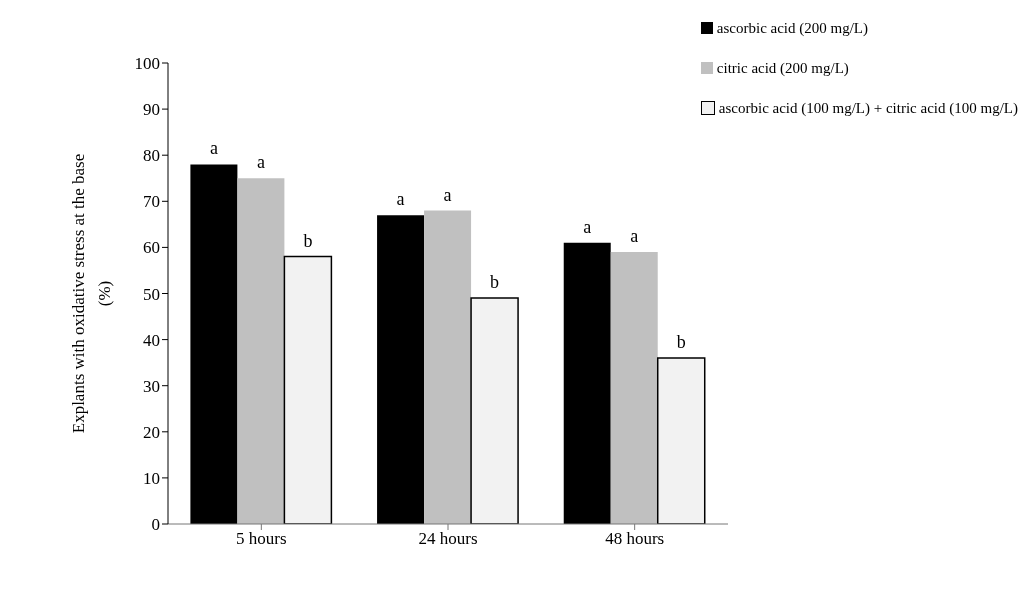  Describe the element at coordinates (782, 68) in the screenshot. I see `legend-label: citric acid (200 mg/L)` at that location.